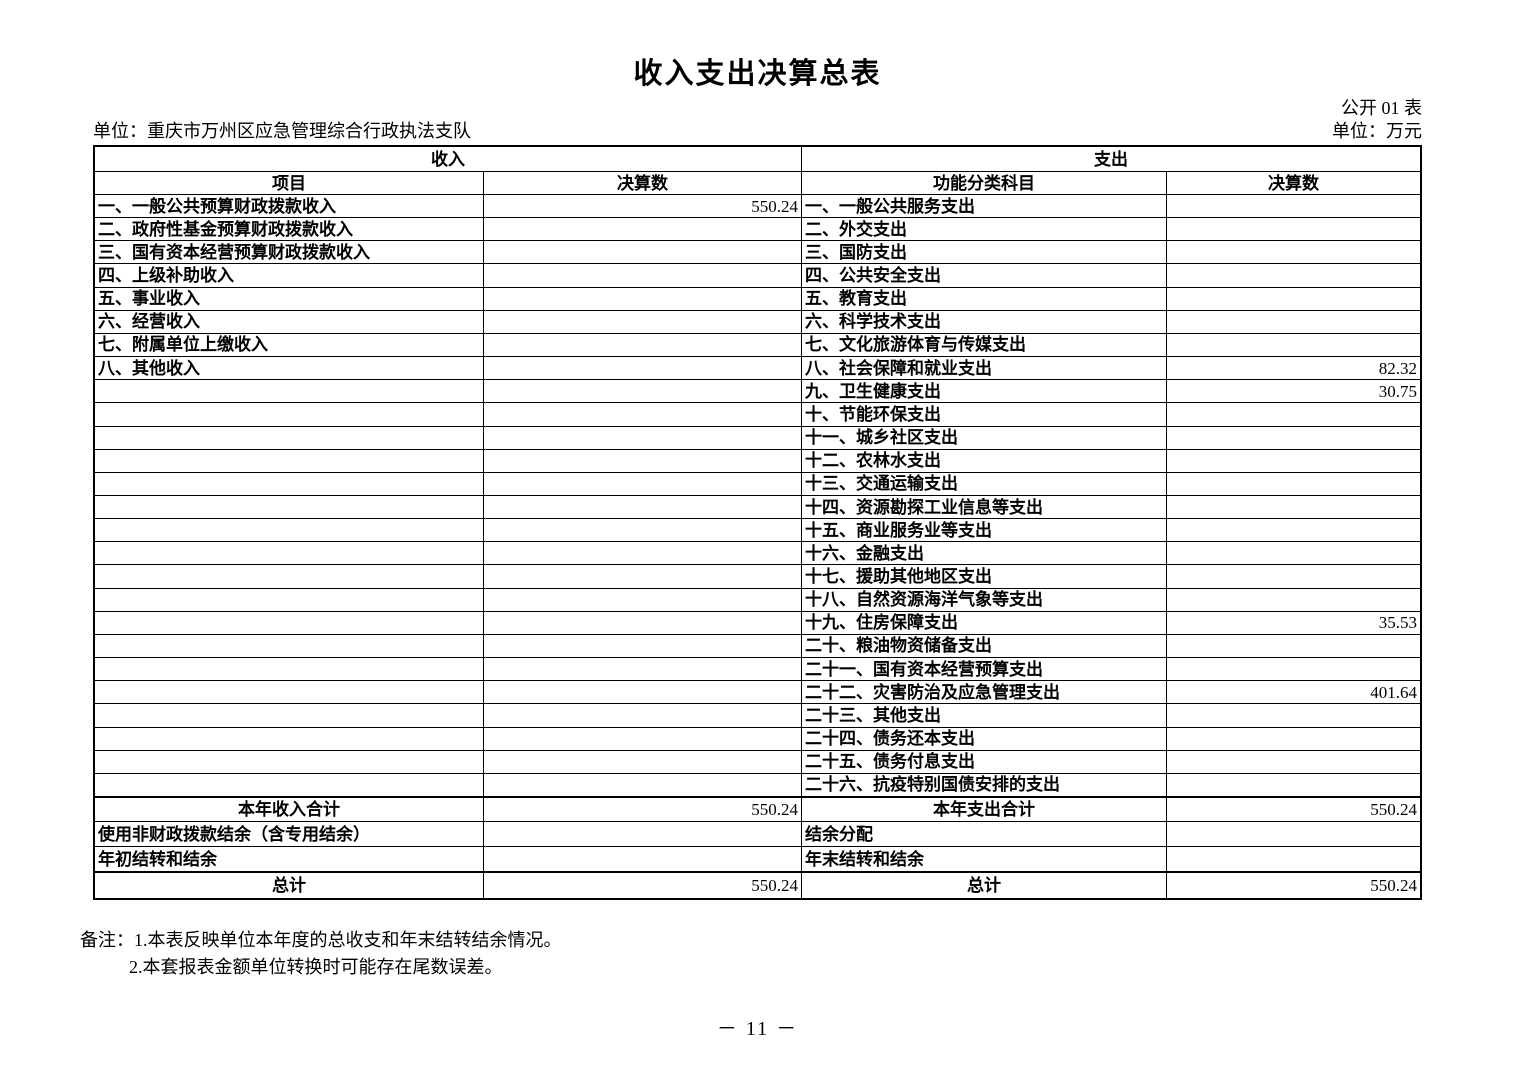 Image resolution: width=1515 pixels, height=1069 pixels. Describe the element at coordinates (289, 207) in the screenshot. I see `revenue-item-cell: 一、一般公共预算财政拨款收入` at that location.